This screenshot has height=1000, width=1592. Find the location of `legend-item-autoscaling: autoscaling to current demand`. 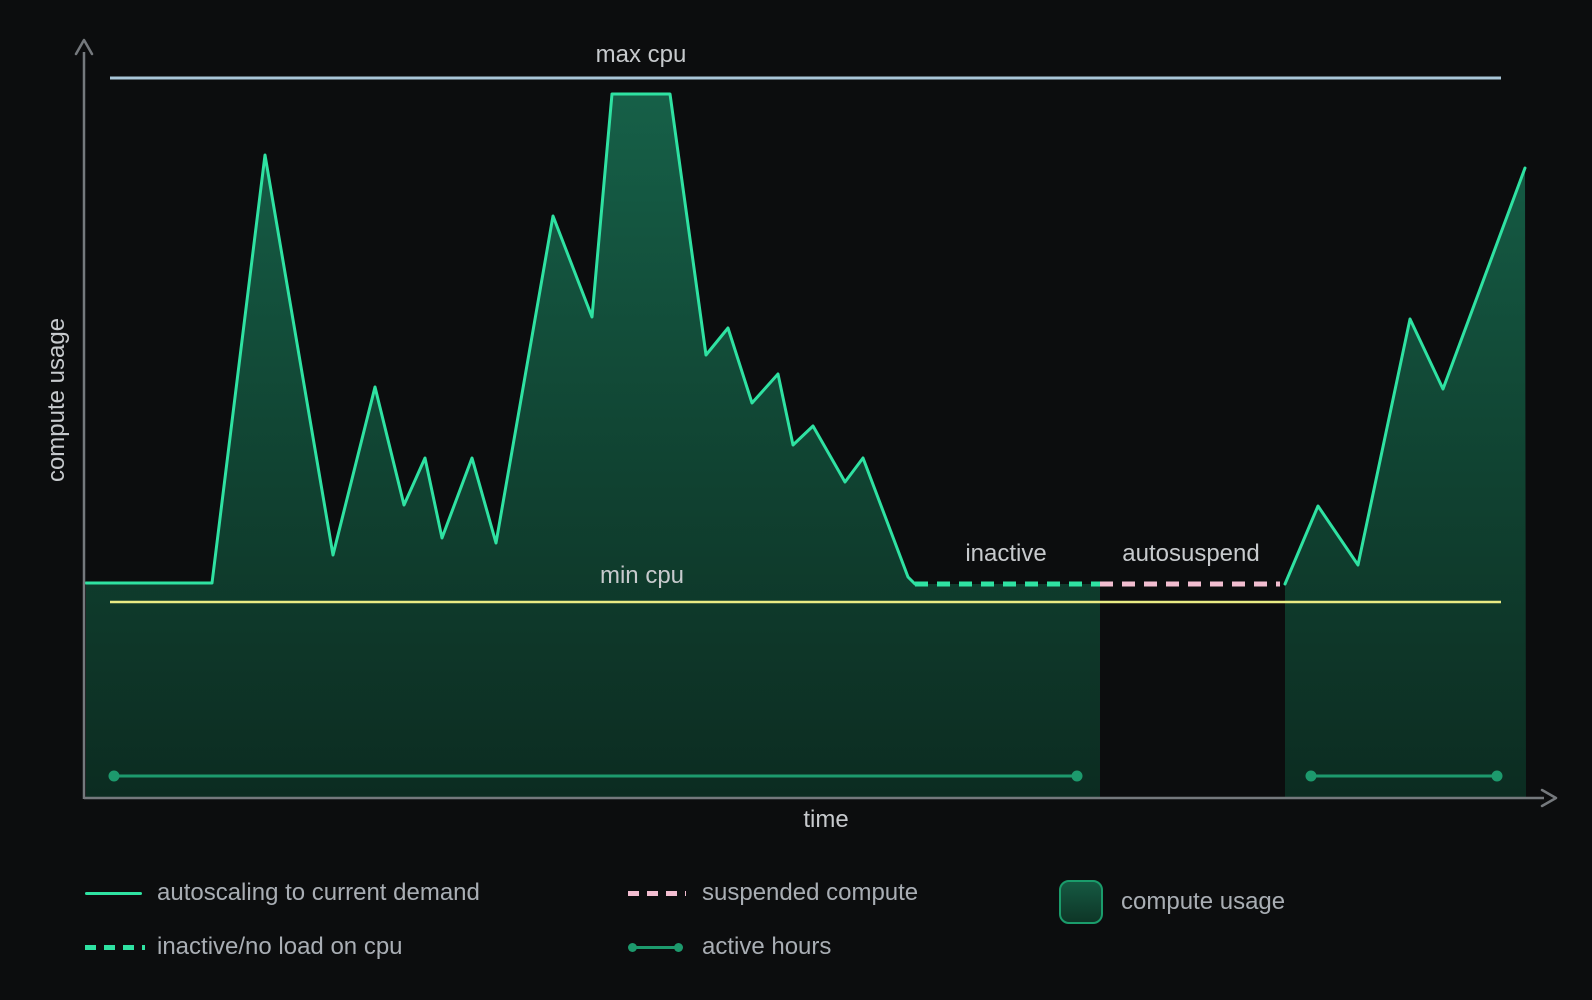

legend-item-autoscaling: autoscaling to current demand is located at coordinates (282, 893).